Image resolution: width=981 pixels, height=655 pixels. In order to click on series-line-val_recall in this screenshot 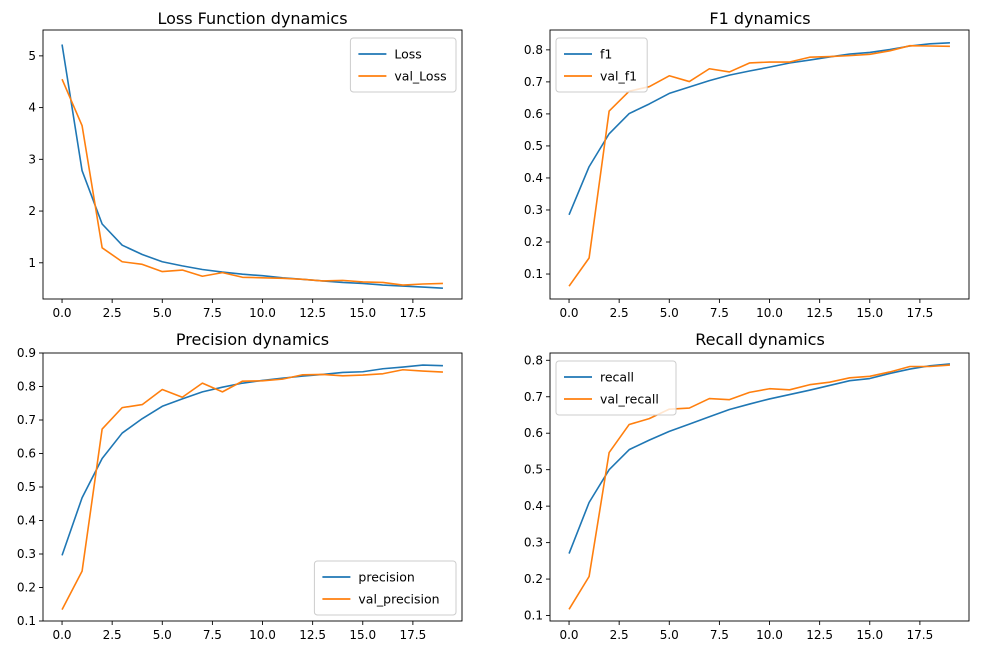, I will do `click(759, 487)`.